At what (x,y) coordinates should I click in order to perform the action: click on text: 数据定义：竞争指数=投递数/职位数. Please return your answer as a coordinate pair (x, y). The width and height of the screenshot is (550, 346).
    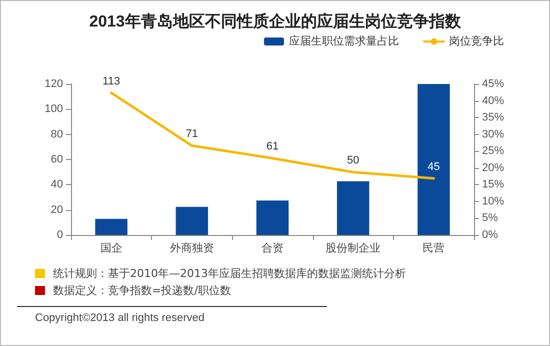
    Looking at the image, I should click on (142, 290).